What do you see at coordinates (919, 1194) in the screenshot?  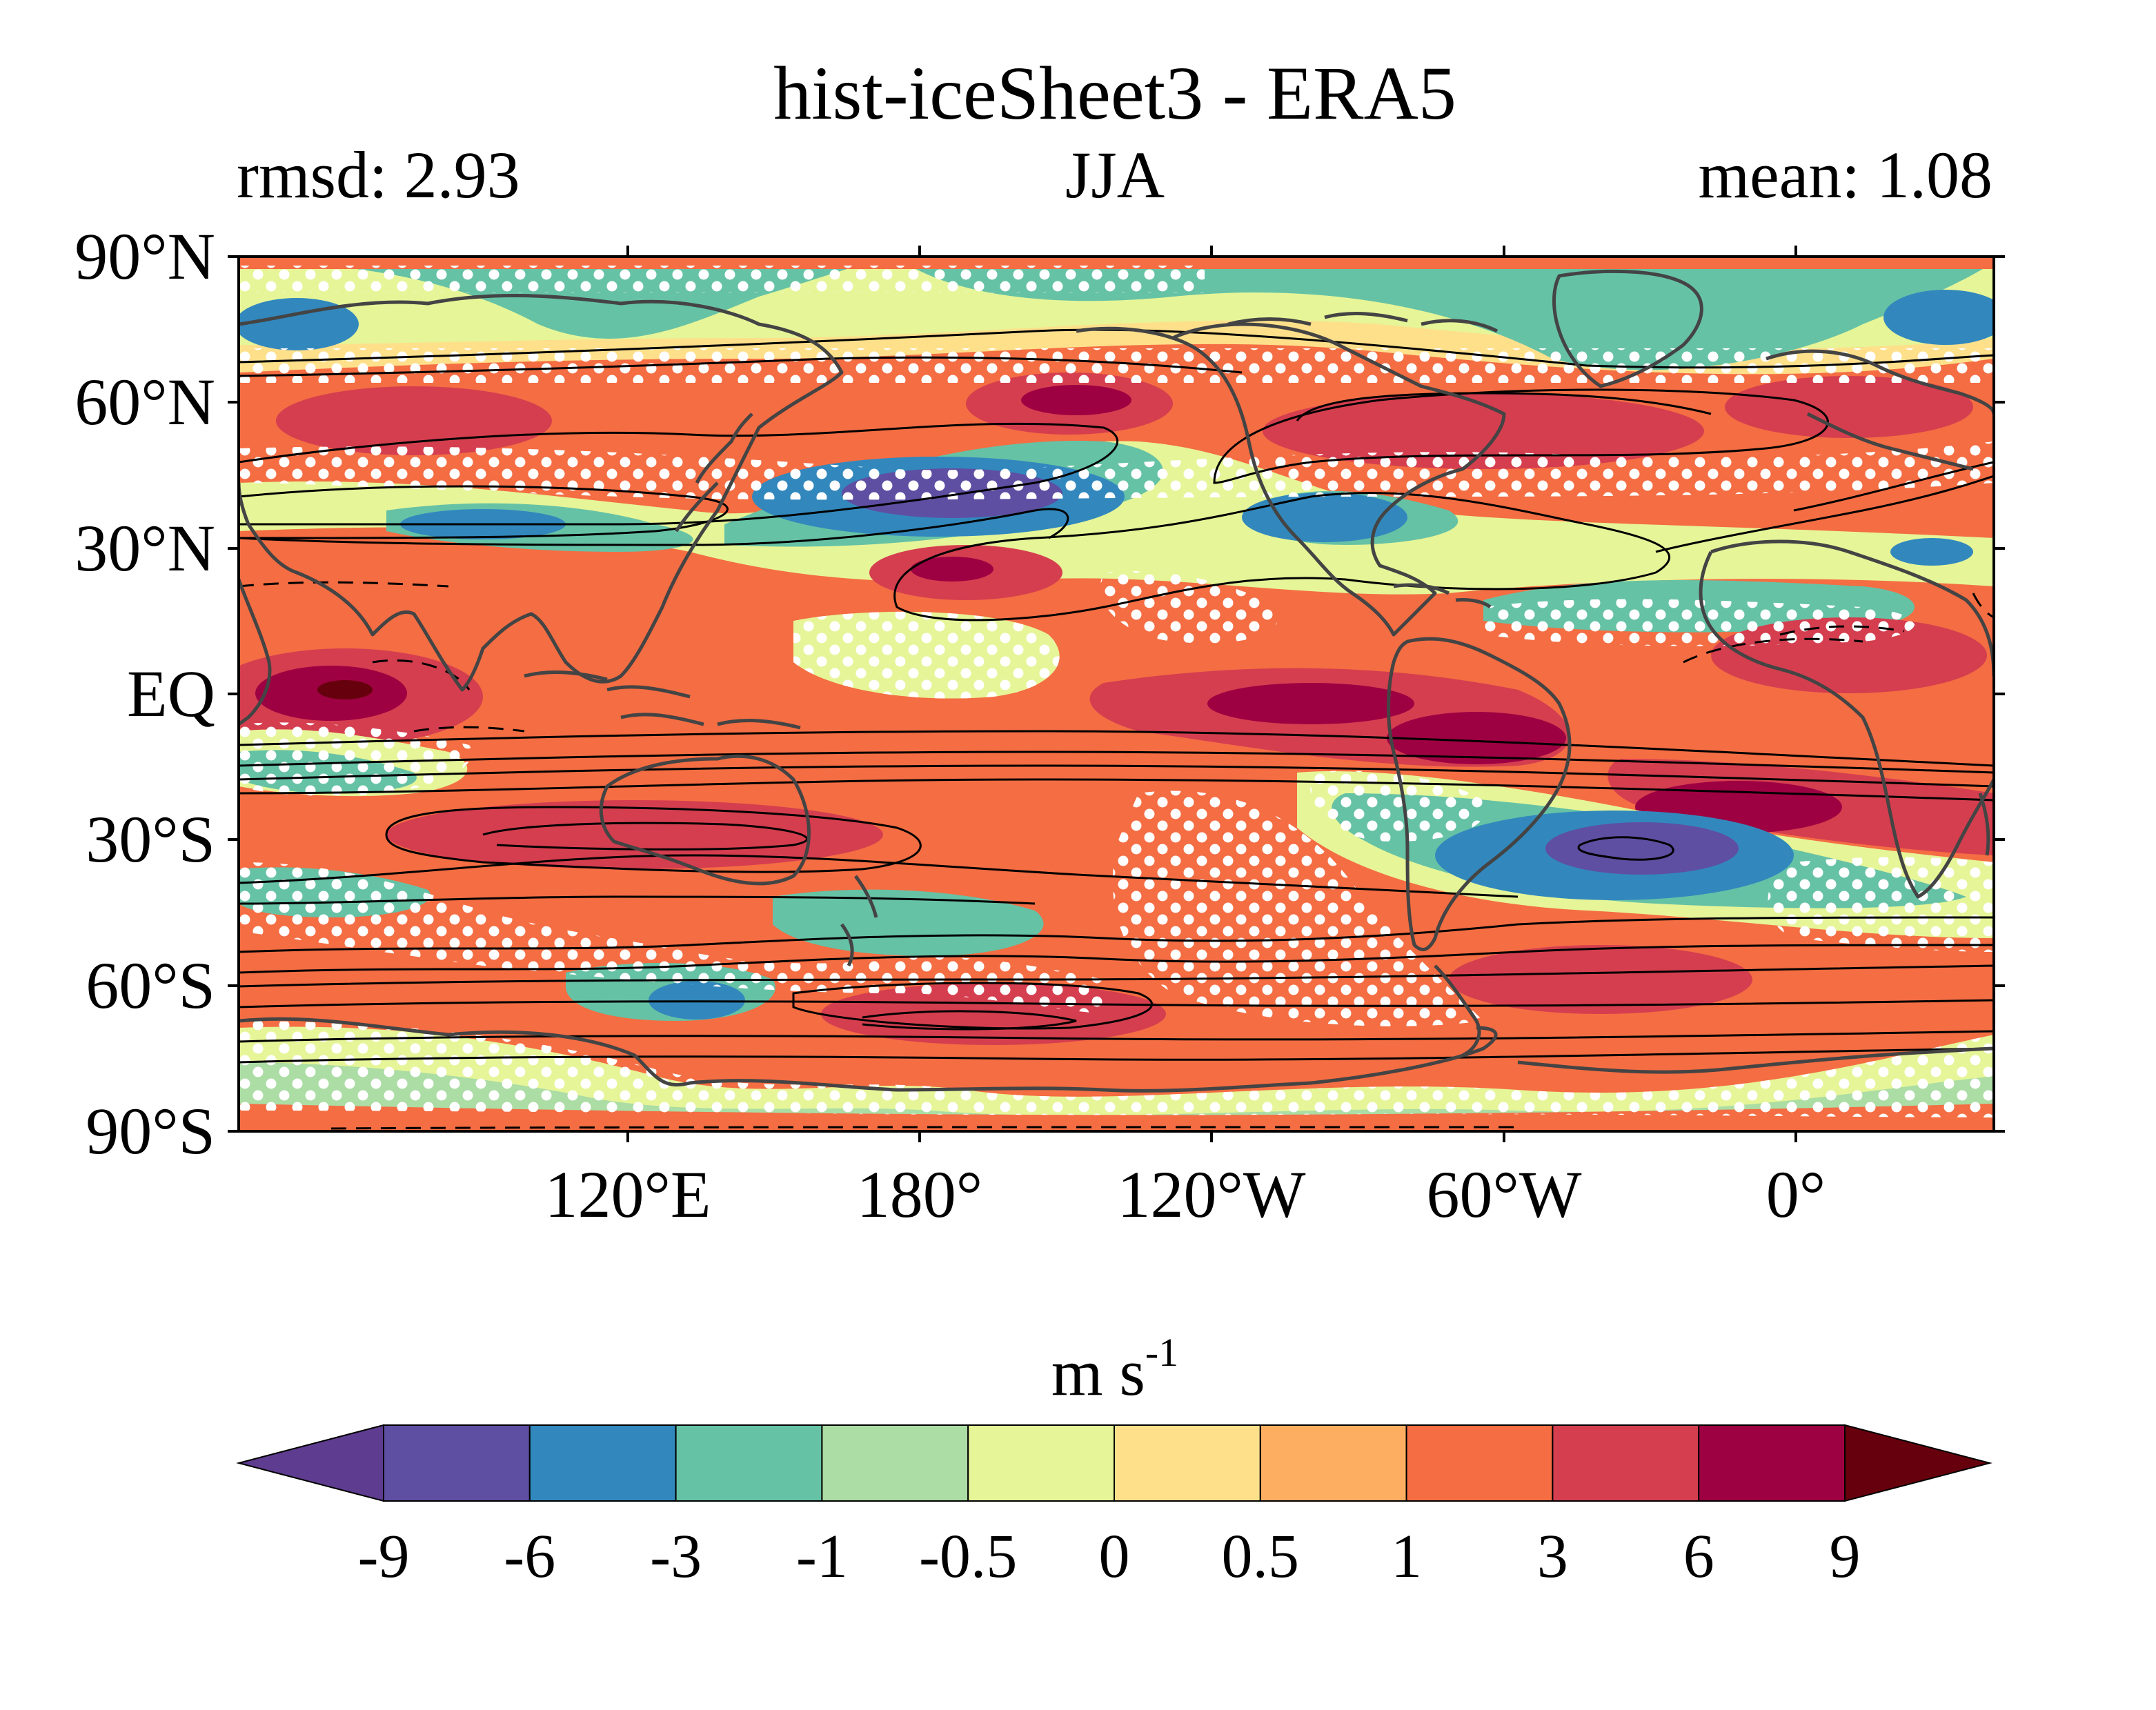 I see `lon-label-180: 180°` at bounding box center [919, 1194].